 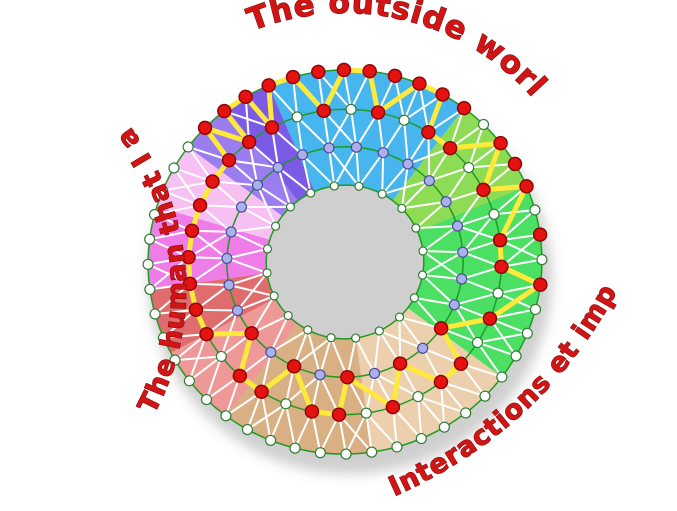 What do you see at coordinates (428, 380) in the screenshot?
I see `sector-tan-light` at bounding box center [428, 380].